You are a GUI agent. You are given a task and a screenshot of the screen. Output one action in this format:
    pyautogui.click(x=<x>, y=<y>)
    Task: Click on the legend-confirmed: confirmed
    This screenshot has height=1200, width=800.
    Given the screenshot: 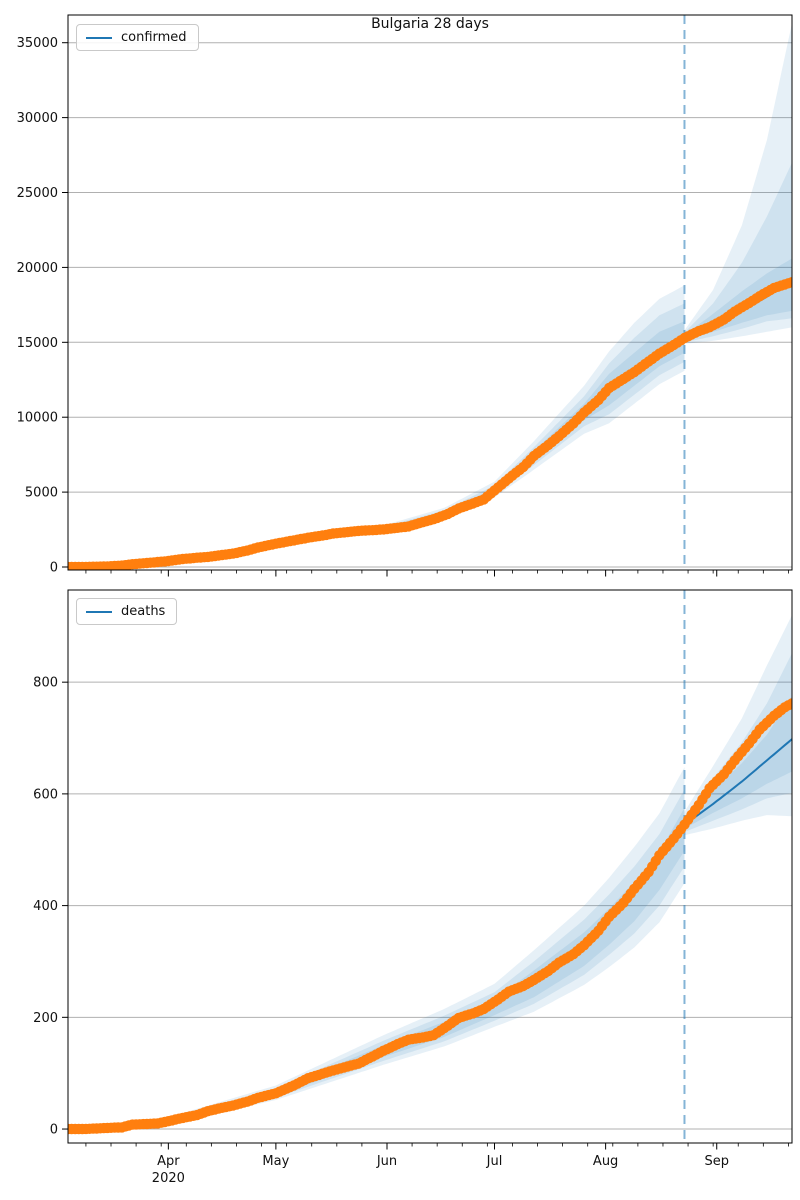 What is the action you would take?
    pyautogui.click(x=137, y=37)
    